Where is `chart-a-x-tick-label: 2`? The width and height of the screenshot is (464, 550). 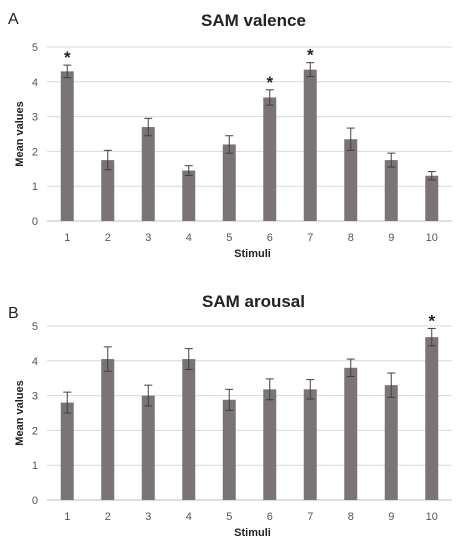
chart-a-x-tick-label: 2 is located at coordinates (108, 238).